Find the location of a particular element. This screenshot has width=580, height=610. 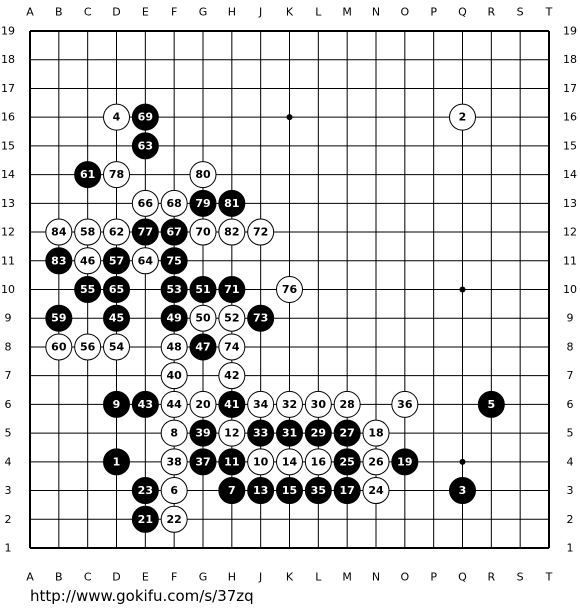

move-number: 40 is located at coordinates (175, 375).